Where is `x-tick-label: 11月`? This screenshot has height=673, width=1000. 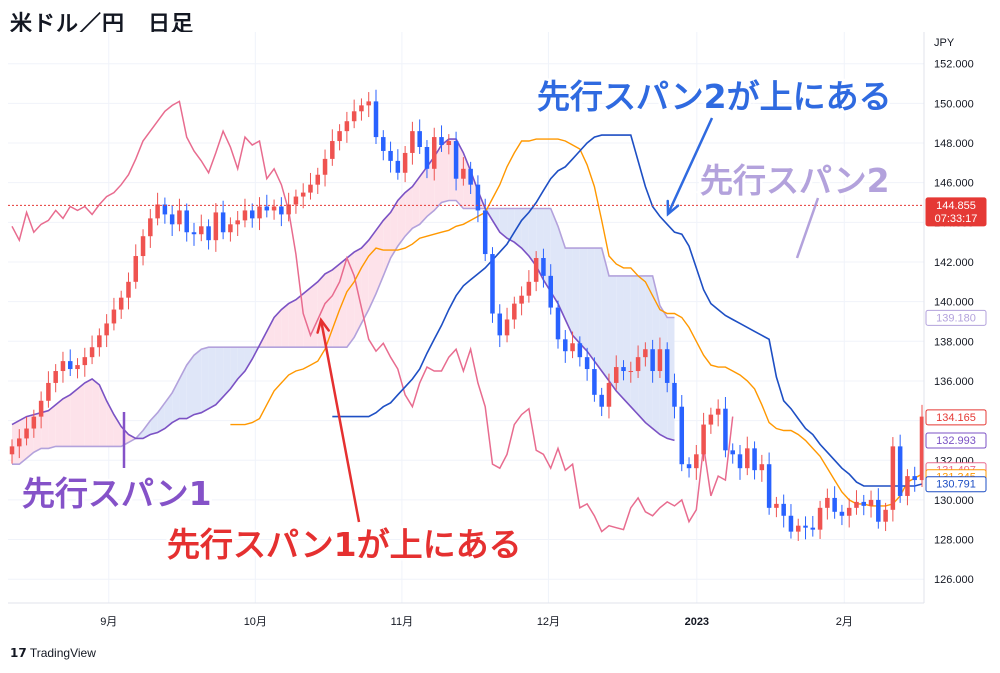
x-tick-label: 11月 is located at coordinates (402, 622).